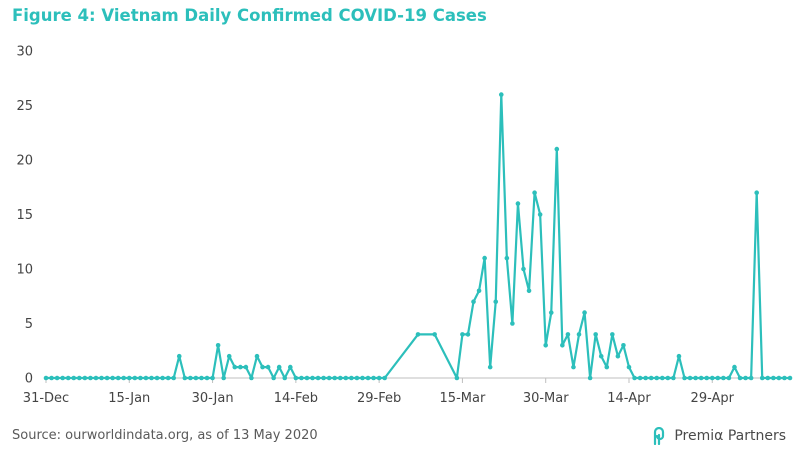 Image resolution: width=800 pixels, height=459 pixels. Describe the element at coordinates (730, 436) in the screenshot. I see `brand-name: Premiα Partners` at that location.